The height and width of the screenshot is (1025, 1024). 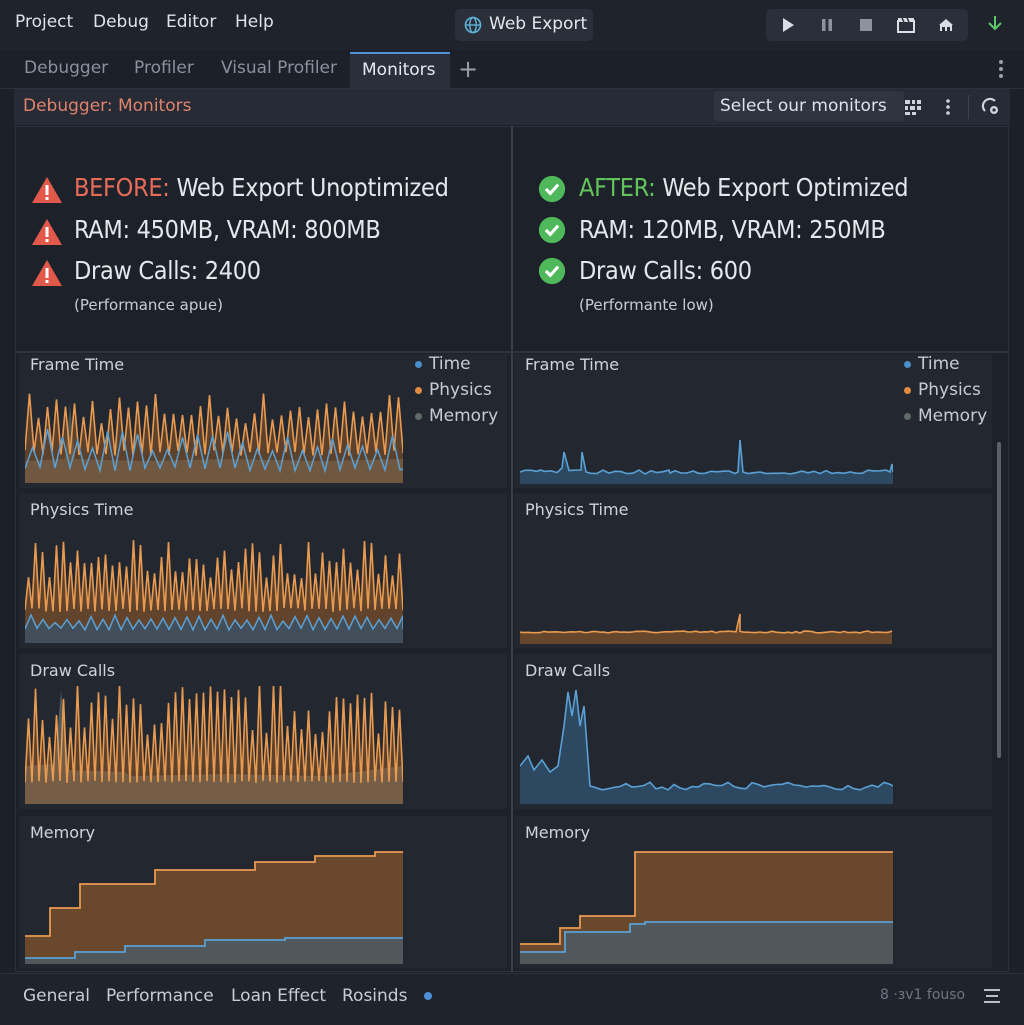 What do you see at coordinates (164, 68) in the screenshot?
I see `tab-profiler: Profiler` at bounding box center [164, 68].